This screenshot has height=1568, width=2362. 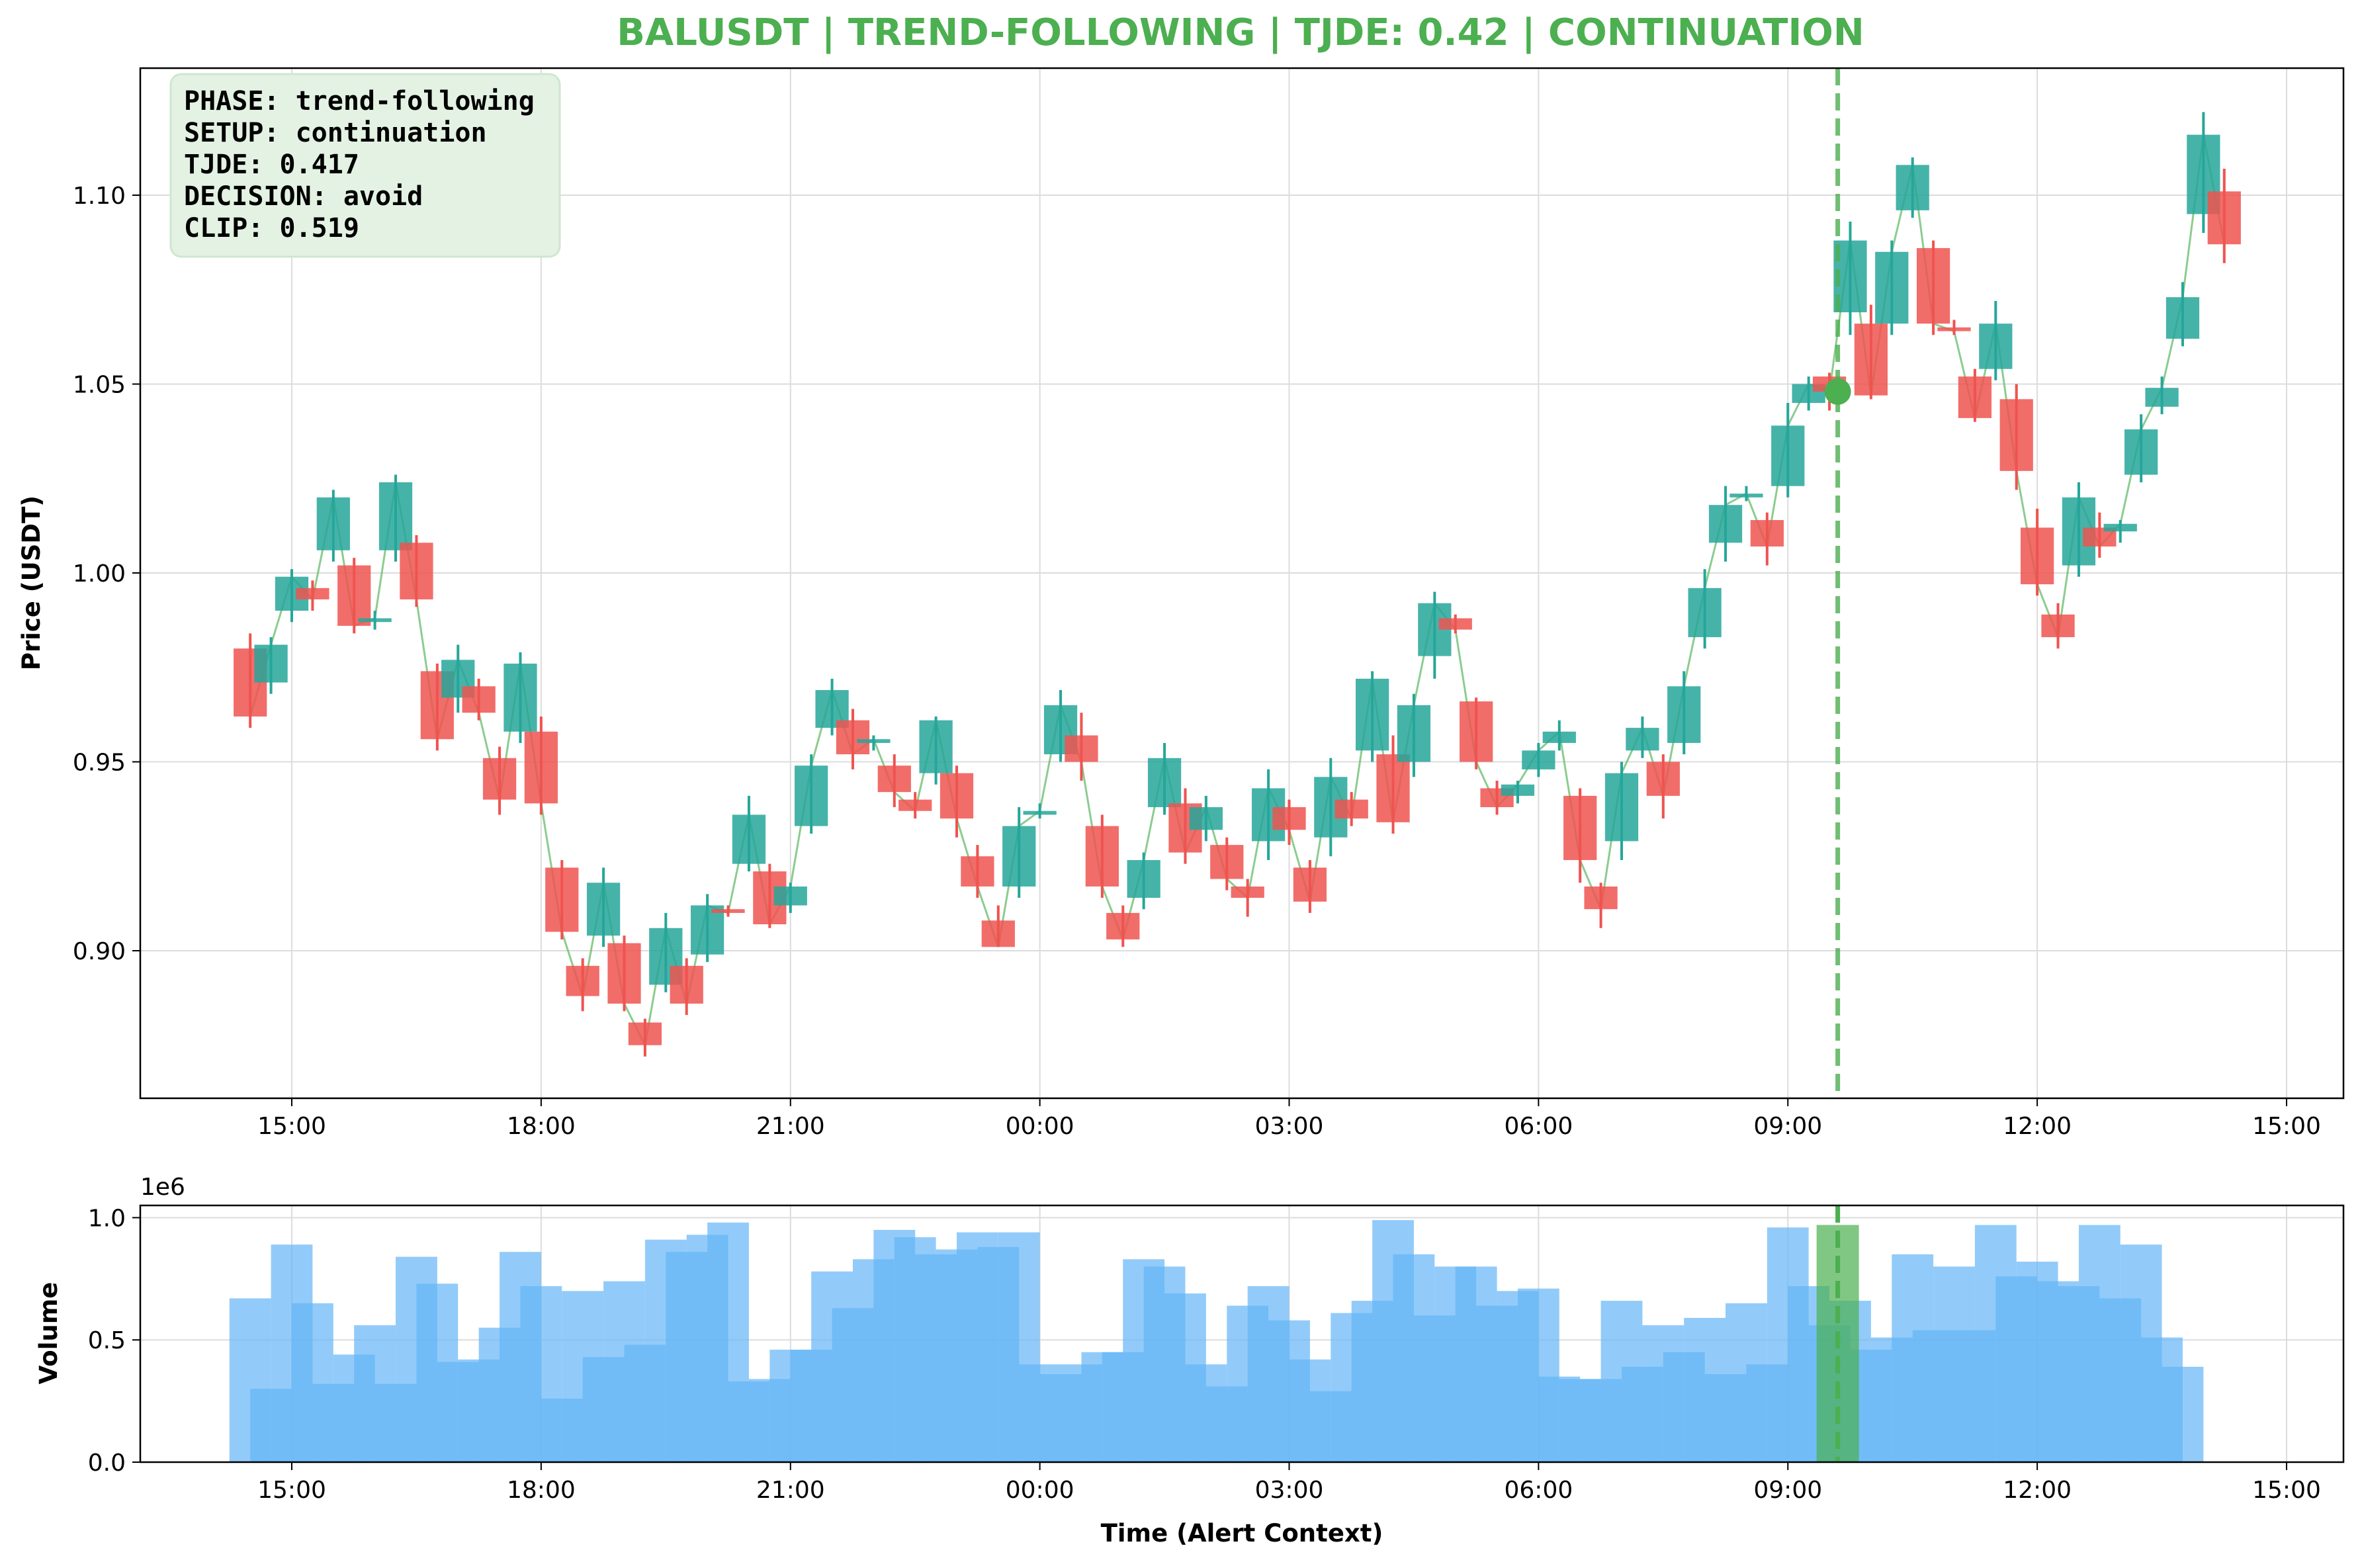 What do you see at coordinates (2286, 1490) in the screenshot?
I see `volume-x-tick-label: 15:00` at bounding box center [2286, 1490].